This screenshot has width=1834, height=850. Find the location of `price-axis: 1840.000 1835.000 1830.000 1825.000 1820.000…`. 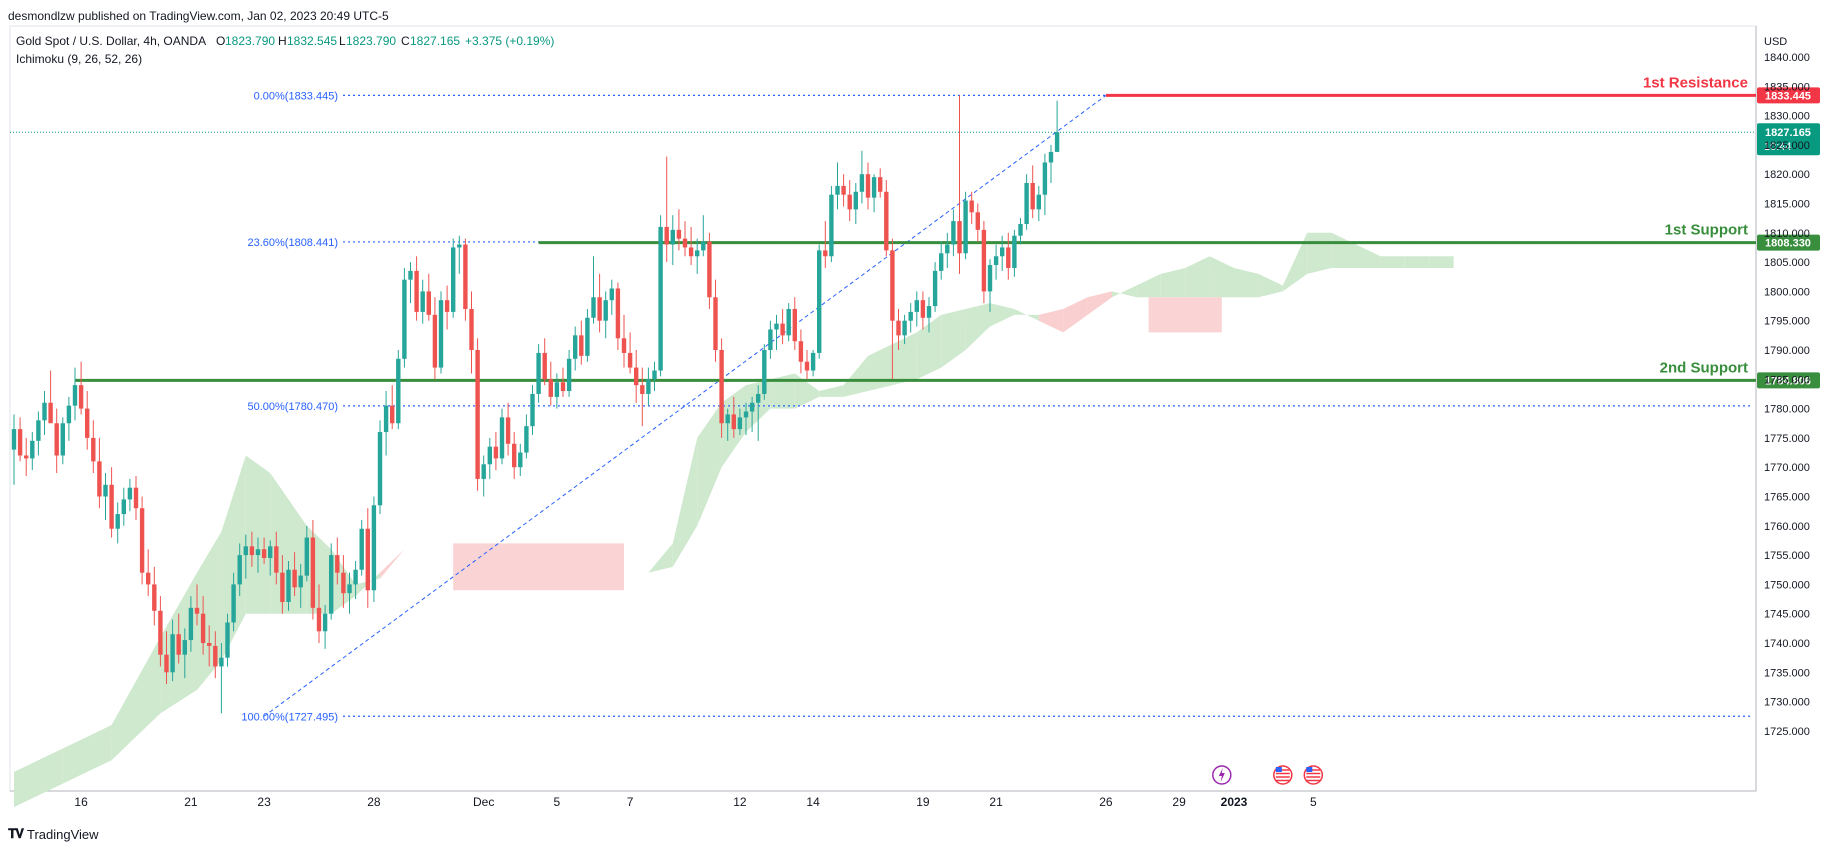

price-axis: 1840.000 1835.000 1830.000 1825.000 1820.000… is located at coordinates (1787, 395).